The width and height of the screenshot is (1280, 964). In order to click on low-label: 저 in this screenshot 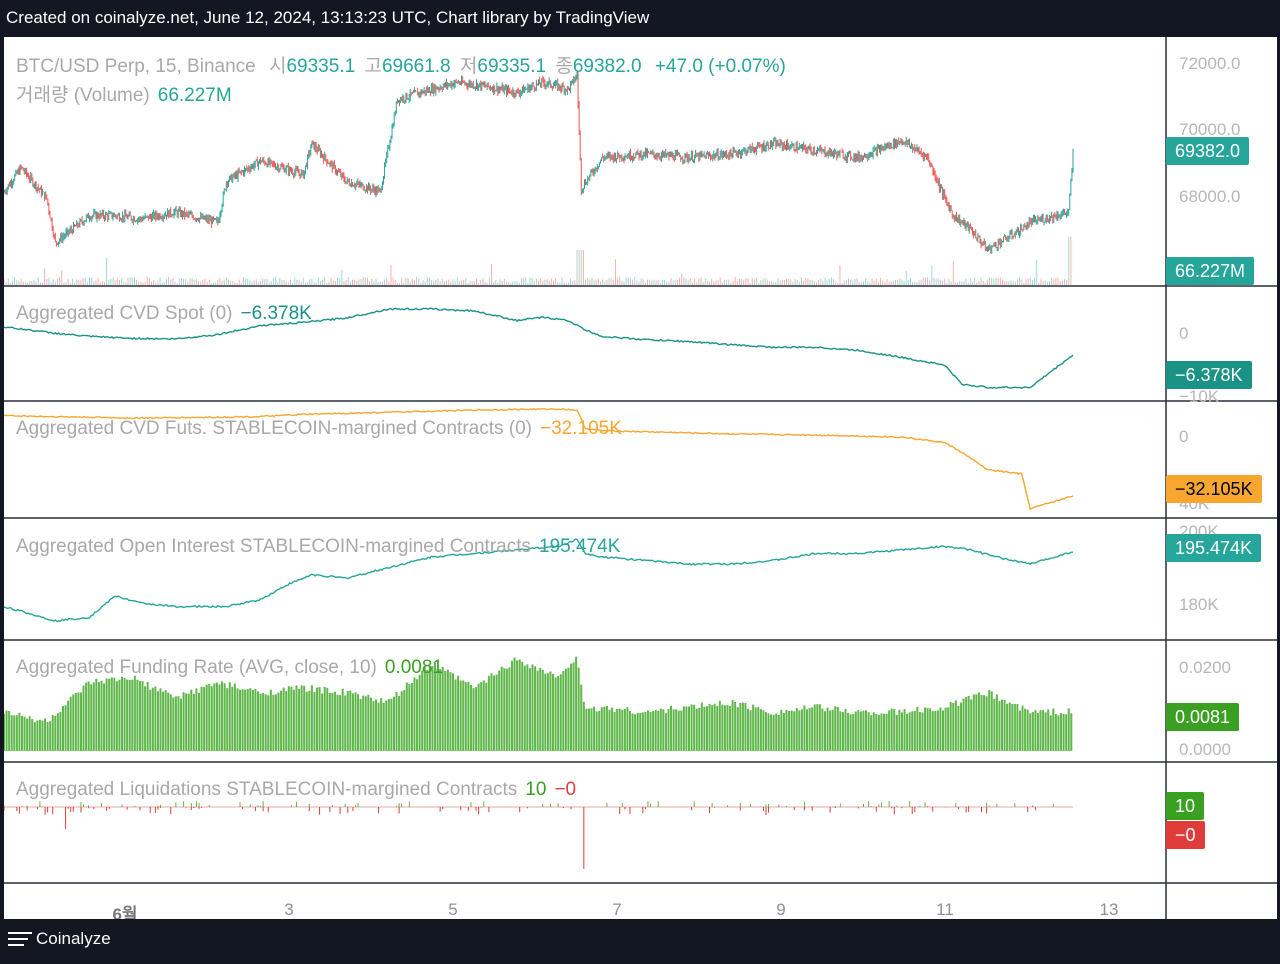, I will do `click(468, 66)`.